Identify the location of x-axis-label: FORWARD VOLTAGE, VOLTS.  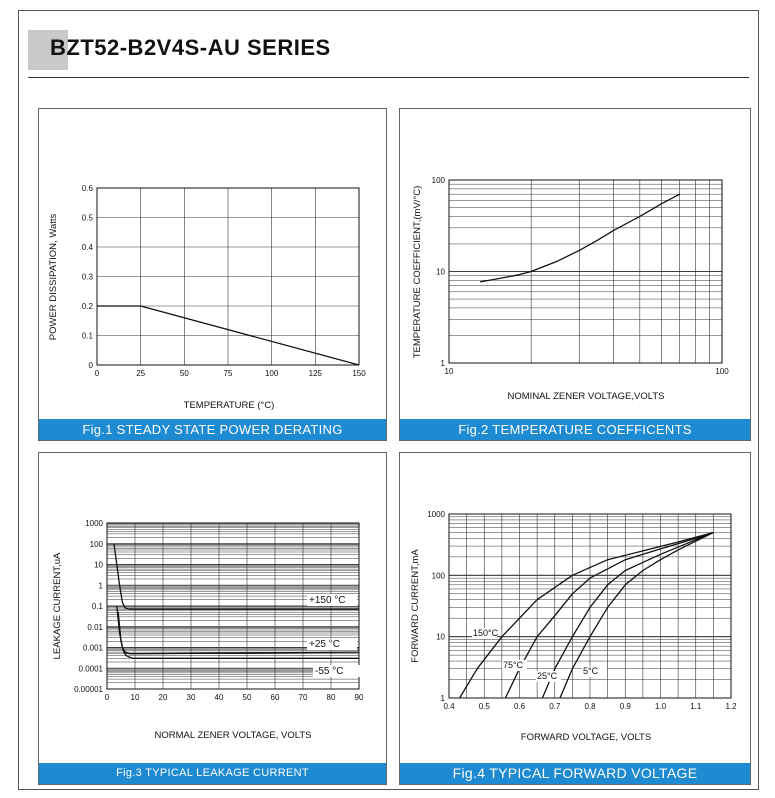
(586, 737).